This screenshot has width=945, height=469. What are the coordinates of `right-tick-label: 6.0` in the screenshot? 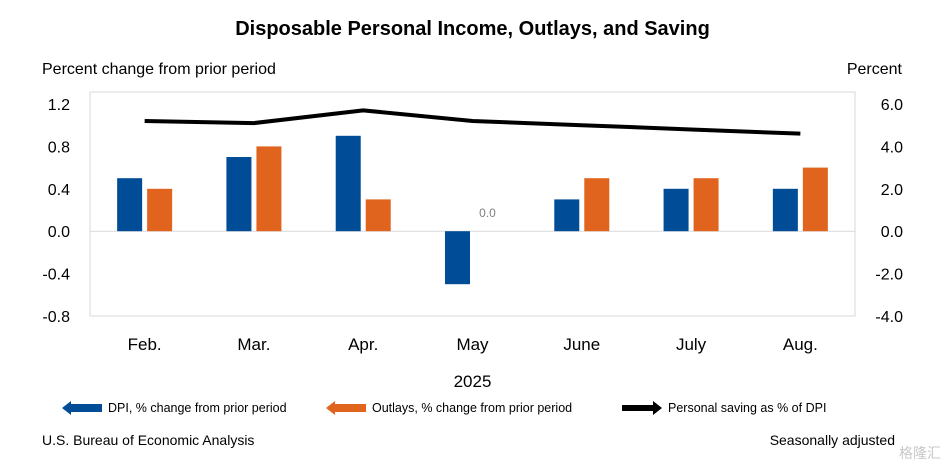 It's located at (892, 105).